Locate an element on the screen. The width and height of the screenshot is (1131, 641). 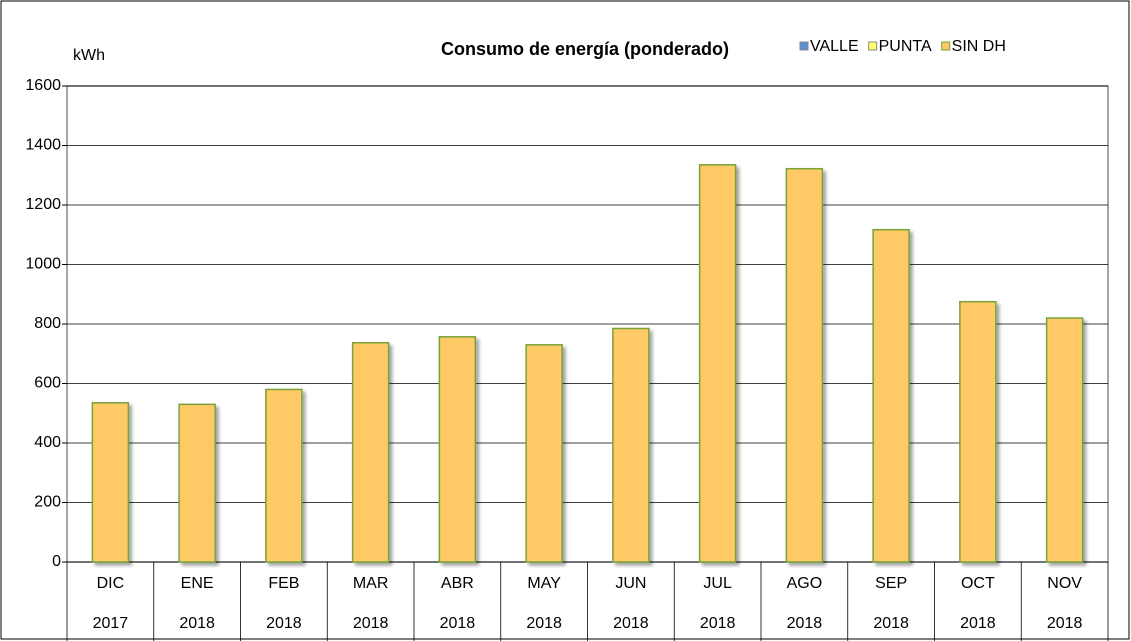
y-tick-label: 400 is located at coordinates (47, 442).